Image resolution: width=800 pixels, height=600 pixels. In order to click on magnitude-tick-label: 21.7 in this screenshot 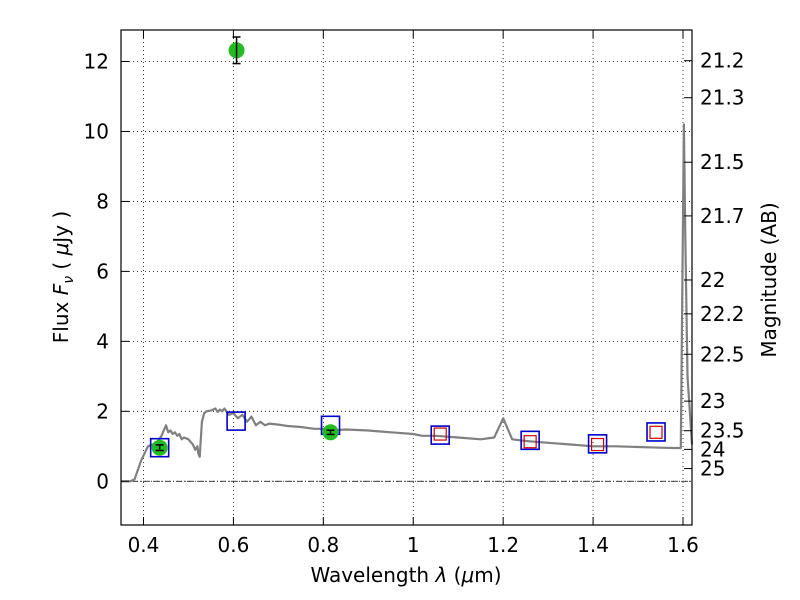, I will do `click(722, 216)`.